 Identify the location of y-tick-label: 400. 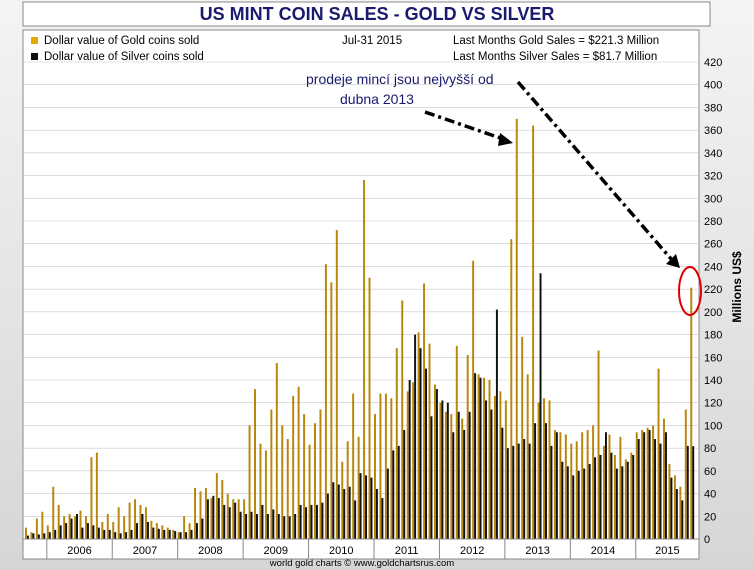
(713, 86).